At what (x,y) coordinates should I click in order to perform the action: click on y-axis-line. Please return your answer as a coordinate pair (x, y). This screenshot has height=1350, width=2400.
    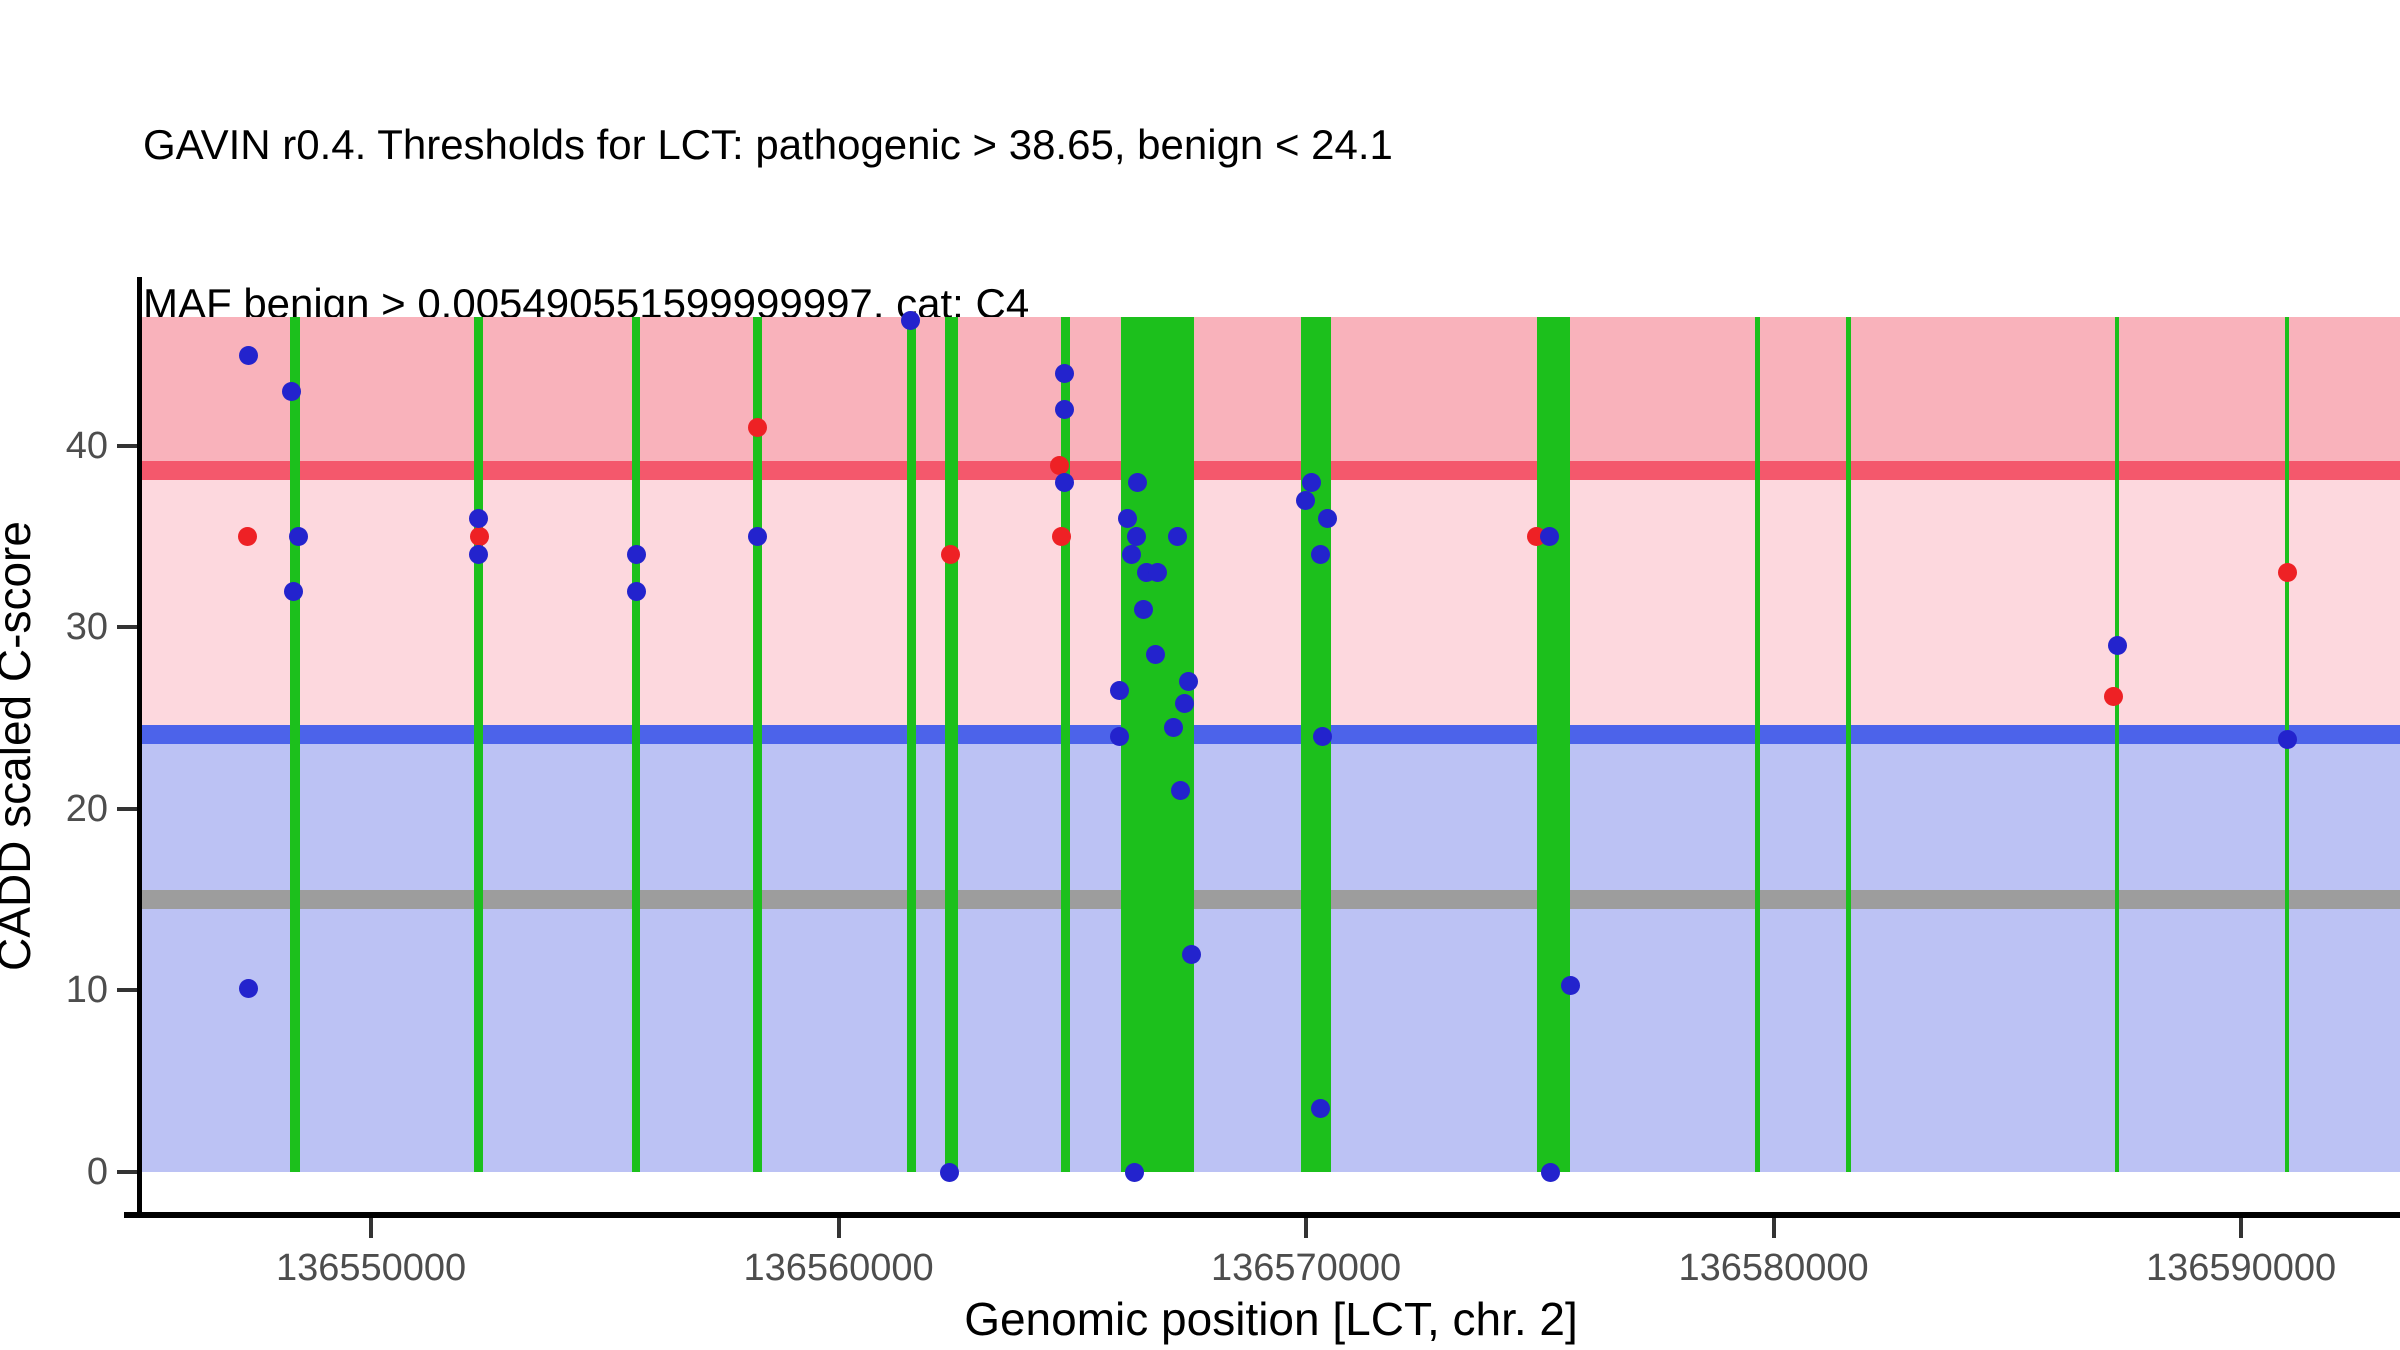
    Looking at the image, I should click on (139, 747).